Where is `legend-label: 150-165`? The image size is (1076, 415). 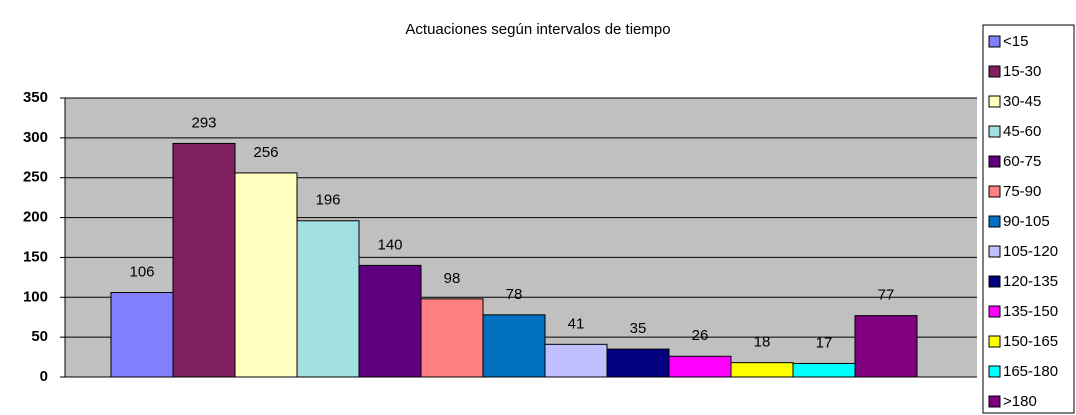
legend-label: 150-165 is located at coordinates (1030, 341).